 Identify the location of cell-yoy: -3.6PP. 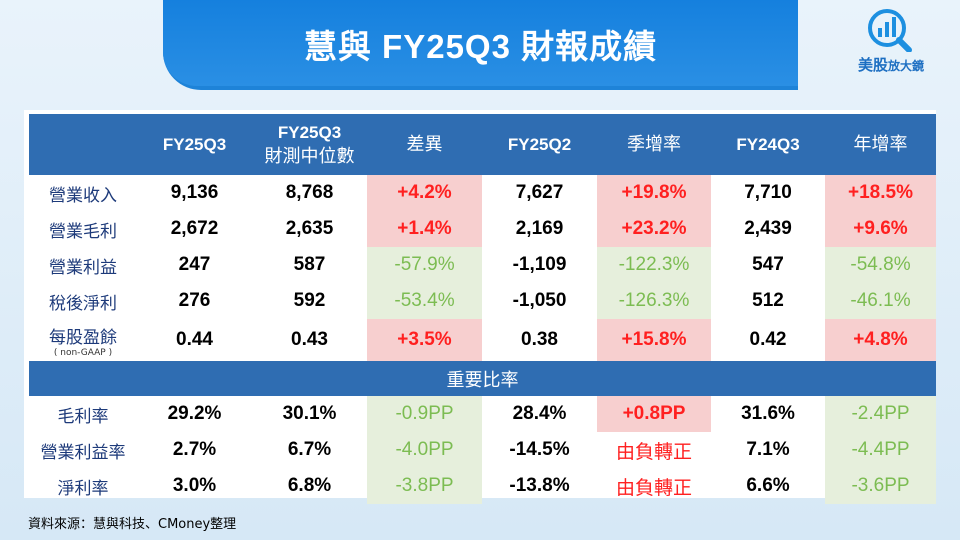
(880, 486).